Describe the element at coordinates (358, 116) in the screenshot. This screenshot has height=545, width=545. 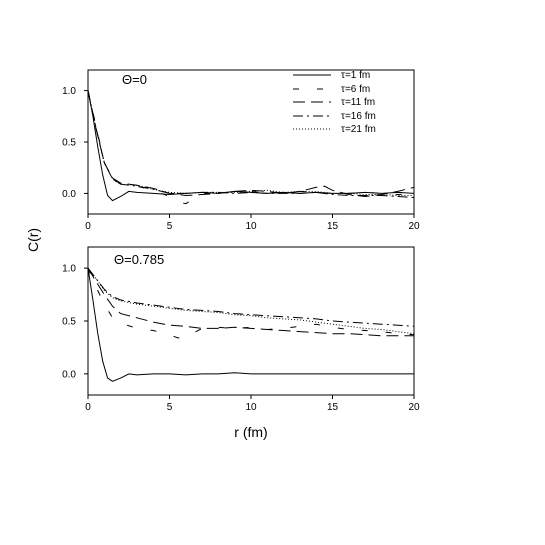
I see `legend-label-4: τ=16 fm` at that location.